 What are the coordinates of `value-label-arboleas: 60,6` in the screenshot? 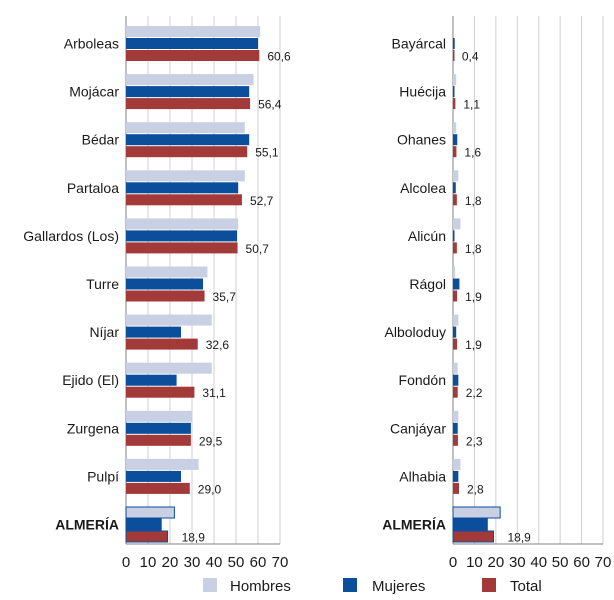 It's located at (279, 57).